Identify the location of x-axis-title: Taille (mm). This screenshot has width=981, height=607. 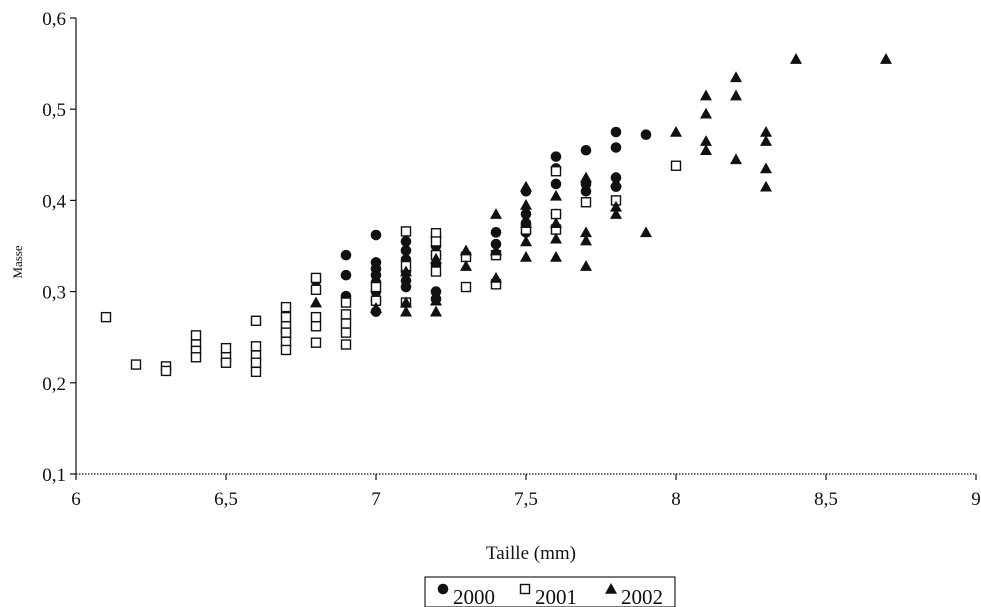
(531, 553).